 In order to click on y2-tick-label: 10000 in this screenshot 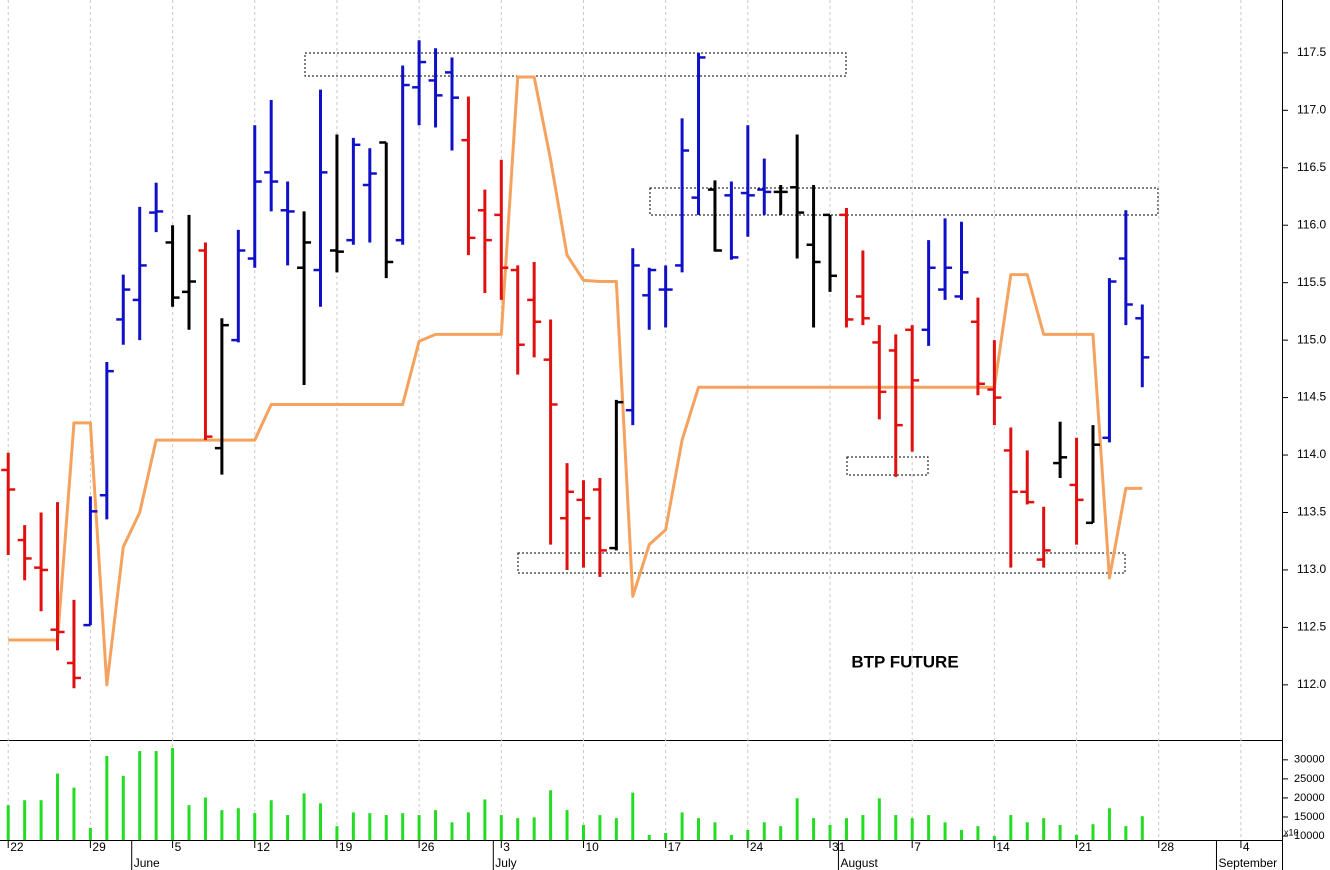, I will do `click(1309, 836)`.